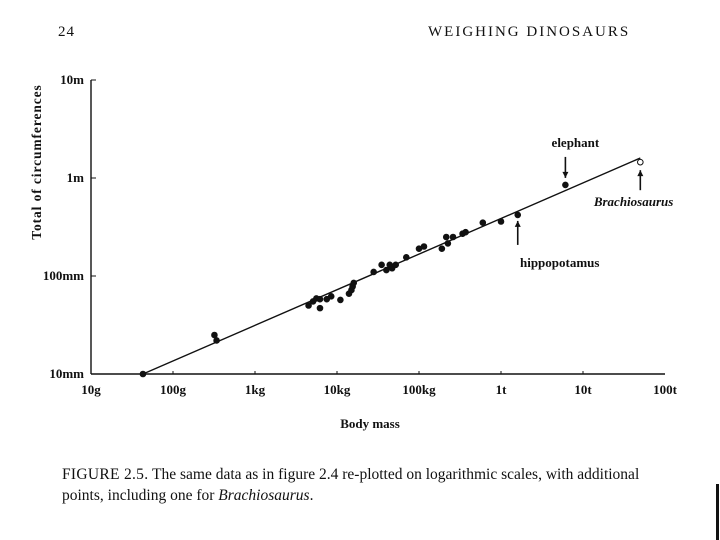  Describe the element at coordinates (173, 389) in the screenshot. I see `x-tick-label: 100g` at that location.